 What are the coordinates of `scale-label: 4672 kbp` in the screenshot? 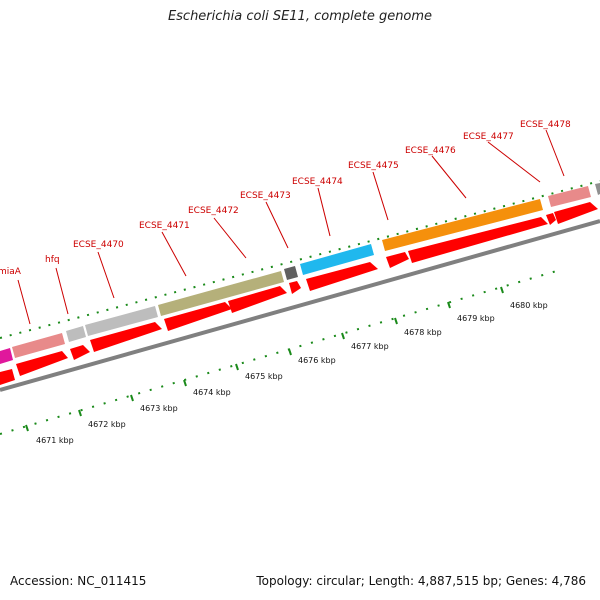 It's located at (107, 424).